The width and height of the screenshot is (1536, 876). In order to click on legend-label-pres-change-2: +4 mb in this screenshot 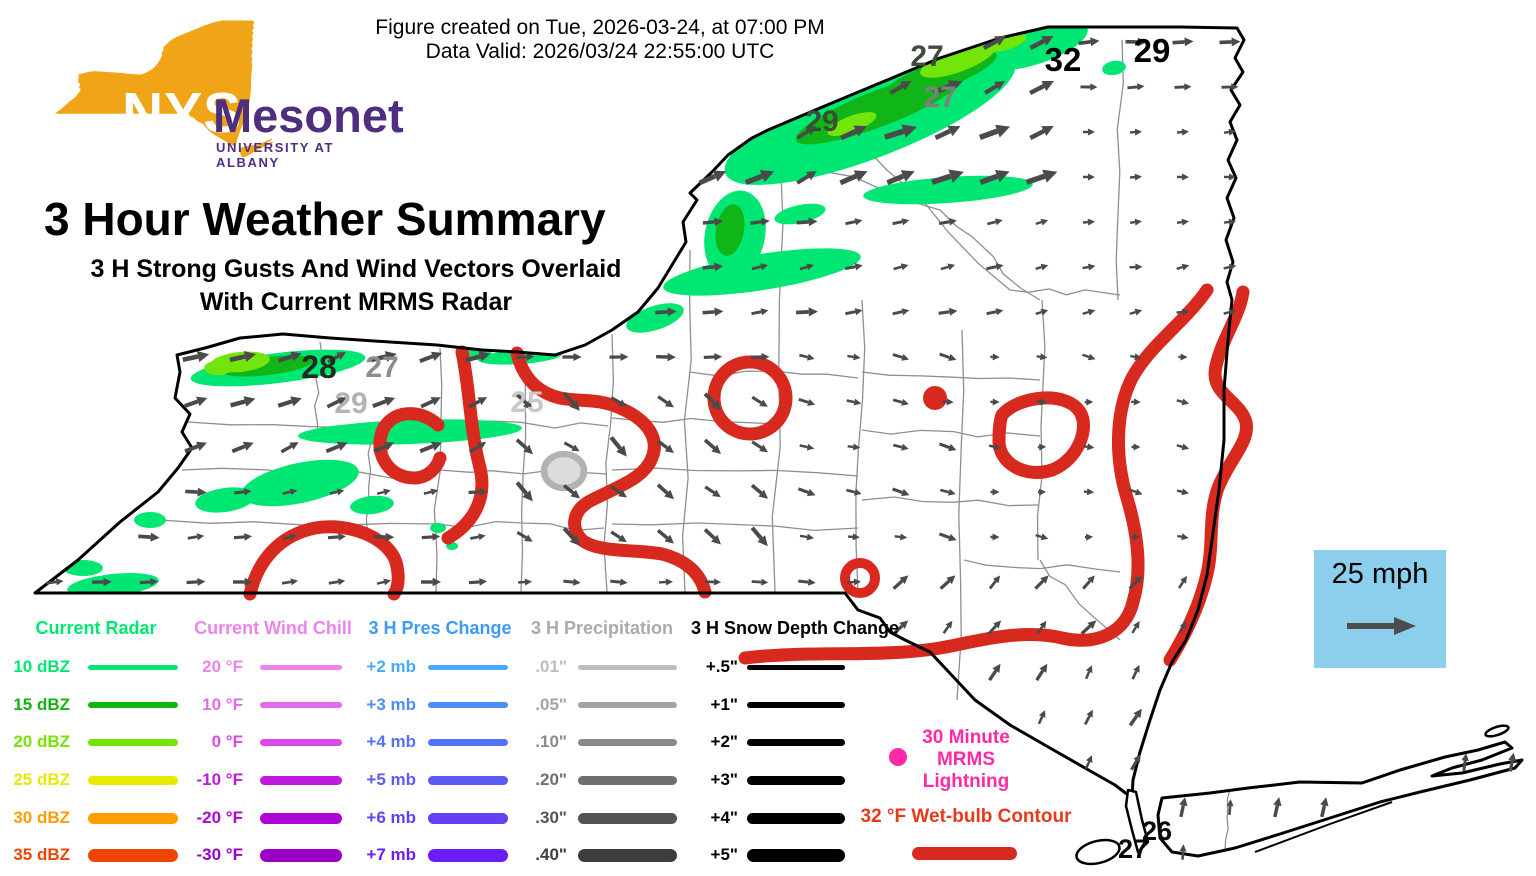, I will do `click(391, 741)`.